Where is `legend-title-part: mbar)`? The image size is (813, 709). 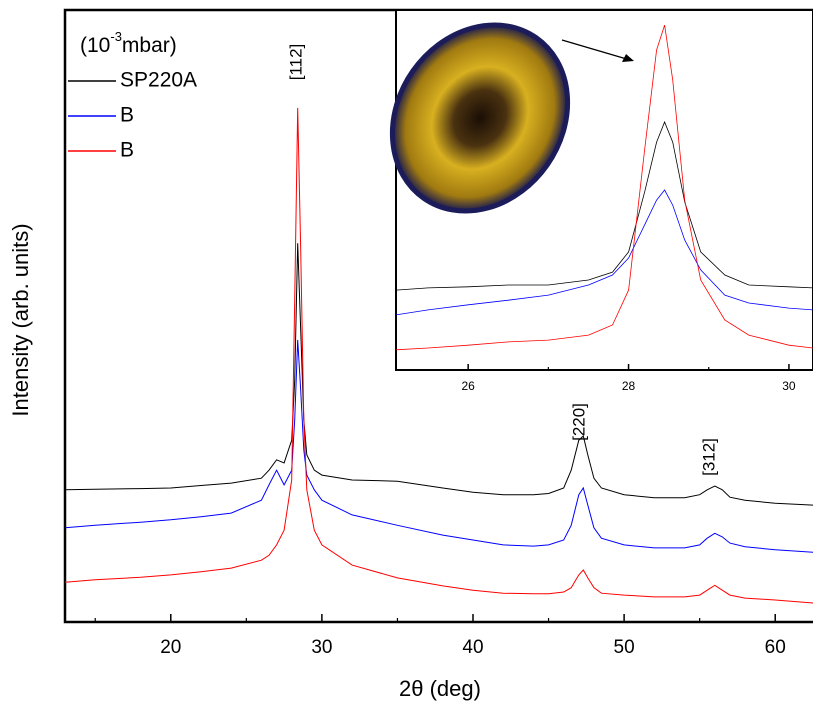
legend-title-part: mbar) is located at coordinates (149, 45).